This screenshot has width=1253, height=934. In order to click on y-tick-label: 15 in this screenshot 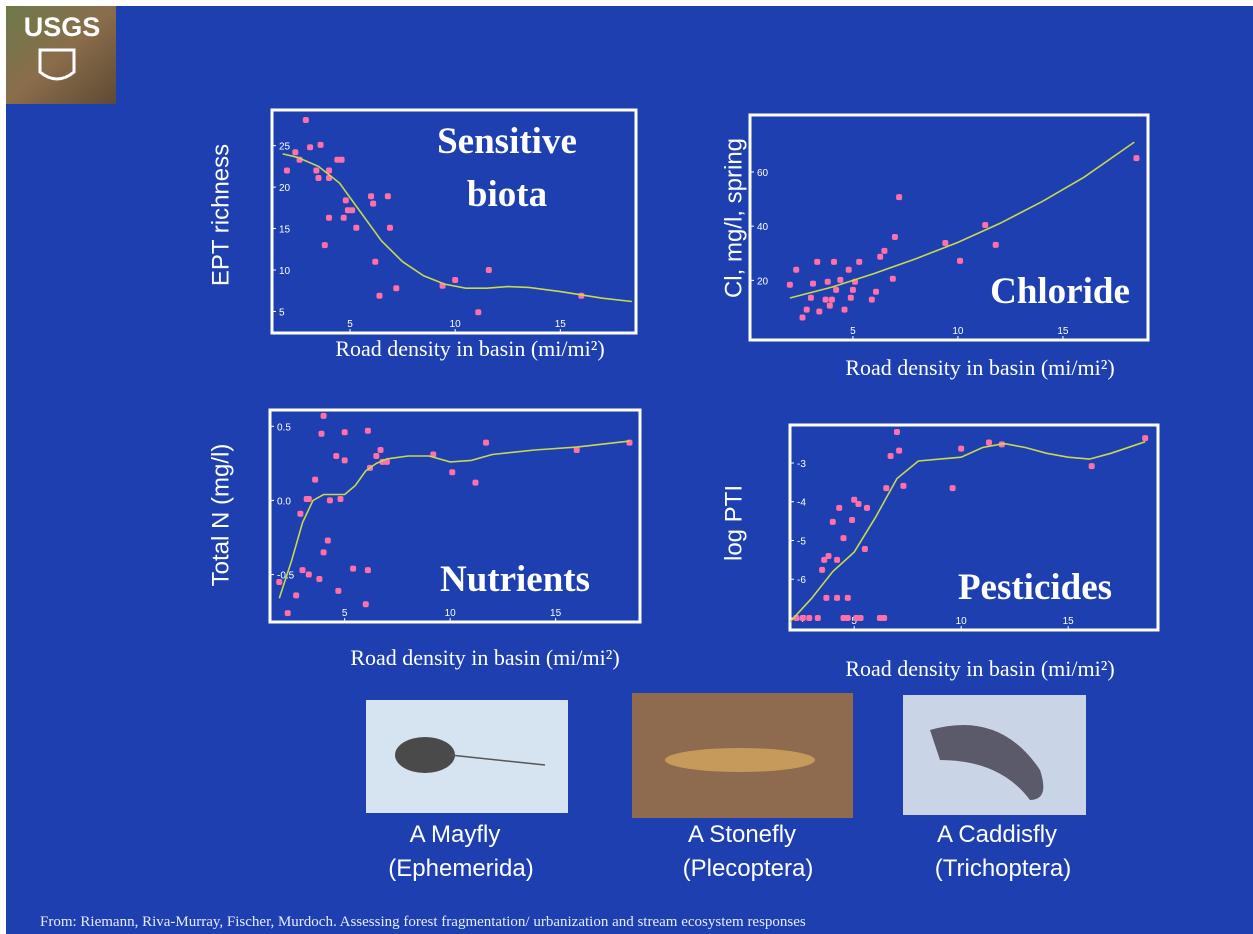, I will do `click(285, 230)`.